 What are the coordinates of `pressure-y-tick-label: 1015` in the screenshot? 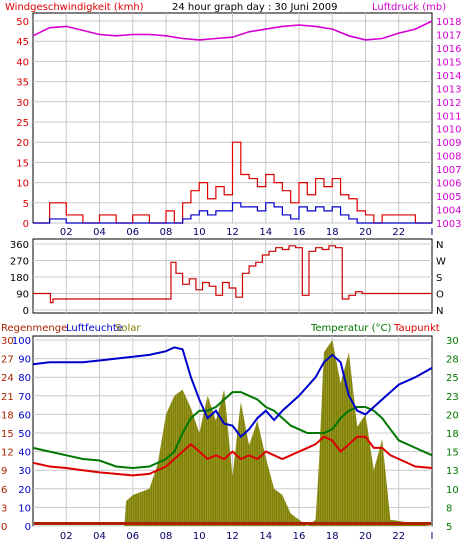 It's located at (448, 62).